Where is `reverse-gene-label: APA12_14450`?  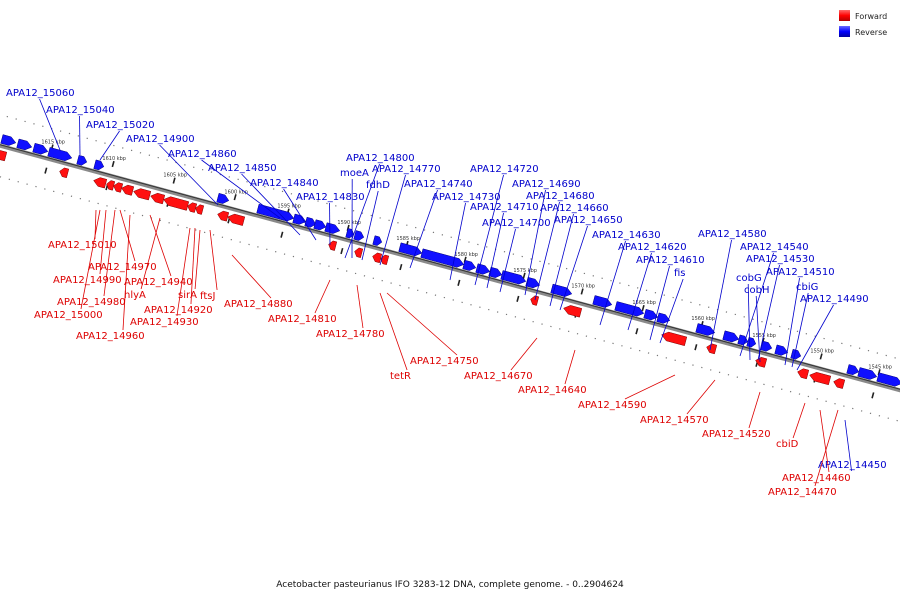 reverse-gene-label: APA12_14450 is located at coordinates (852, 465).